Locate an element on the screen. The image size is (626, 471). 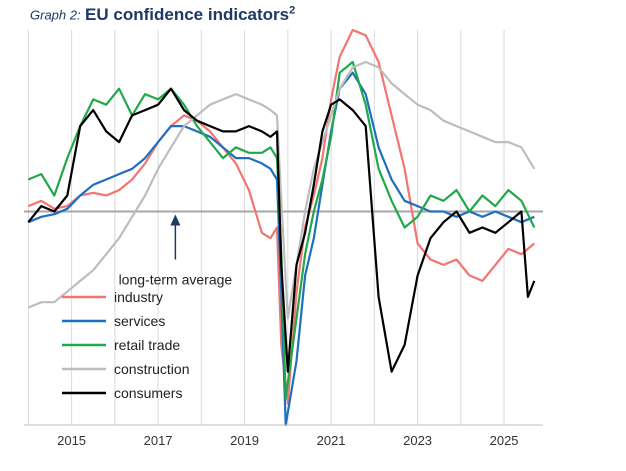
legend-label-construction: construction is located at coordinates (151, 369).